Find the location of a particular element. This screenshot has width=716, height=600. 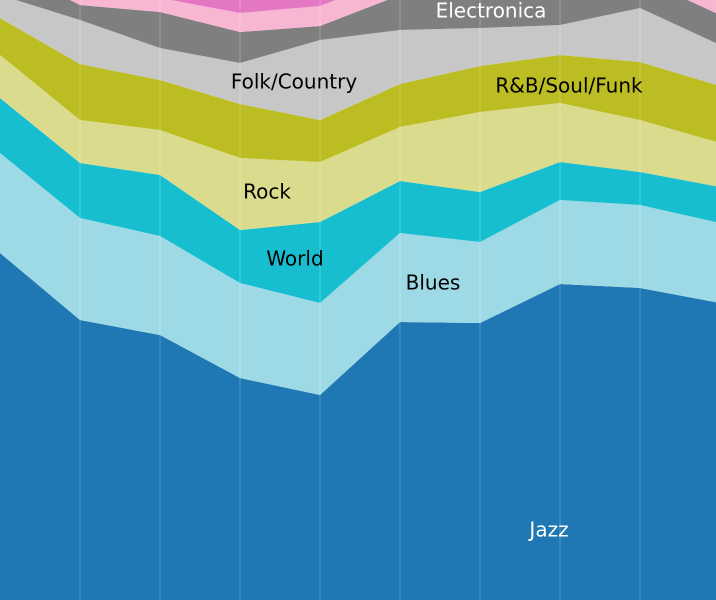

series-label: World is located at coordinates (294, 259).